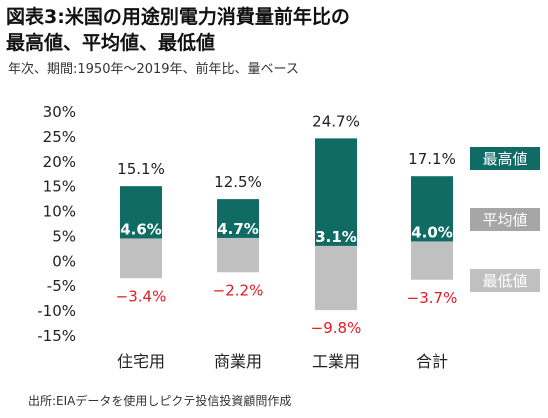 The width and height of the screenshot is (548, 418). I want to click on y-tick-label: 15%, so click(59, 187).